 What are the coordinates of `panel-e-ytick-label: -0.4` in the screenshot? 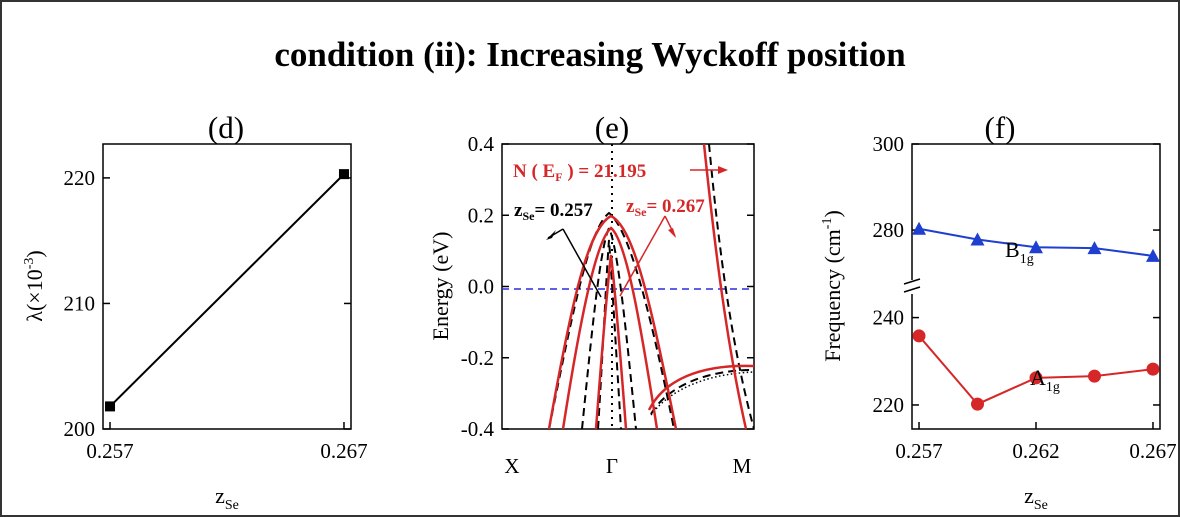 It's located at (478, 429).